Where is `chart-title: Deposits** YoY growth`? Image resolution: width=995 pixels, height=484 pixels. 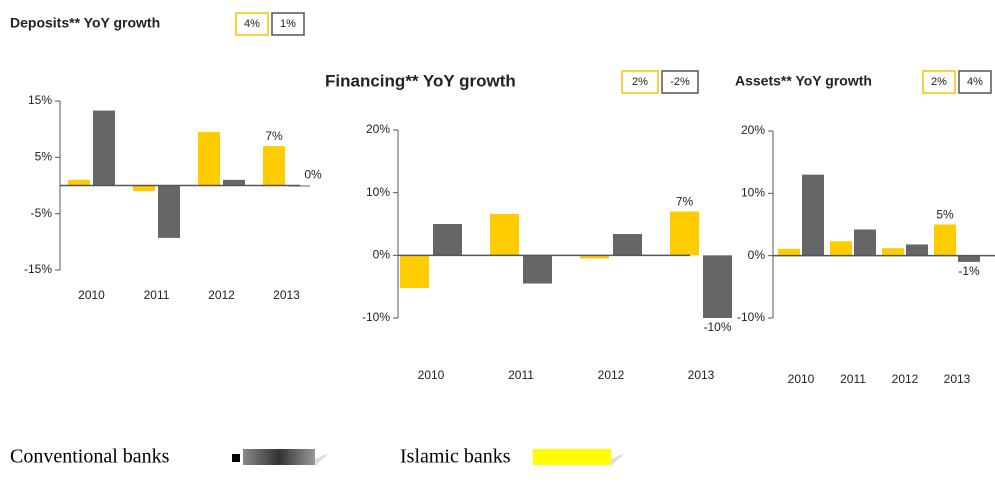
chart-title: Deposits** YoY growth is located at coordinates (85, 23).